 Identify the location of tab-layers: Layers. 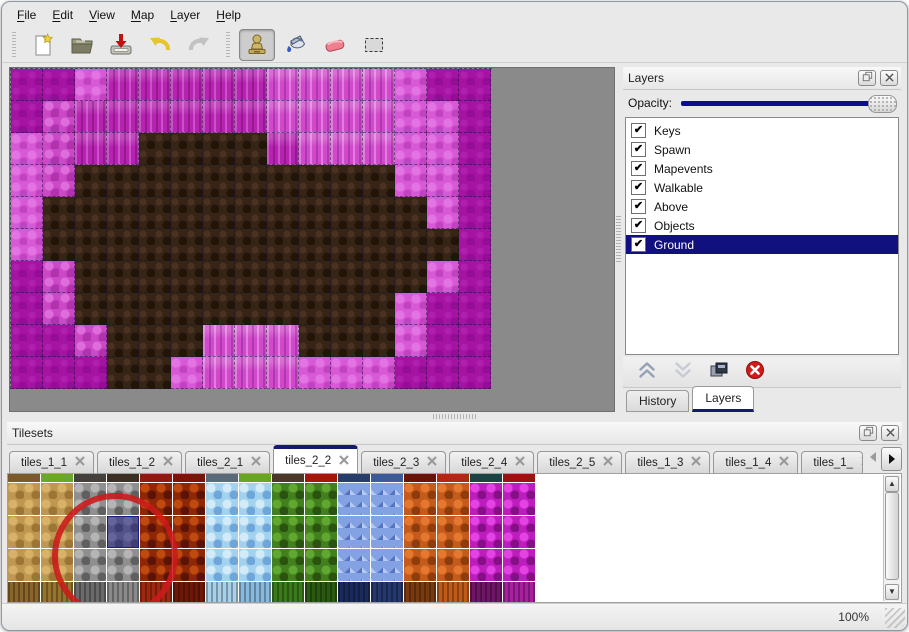
(723, 399).